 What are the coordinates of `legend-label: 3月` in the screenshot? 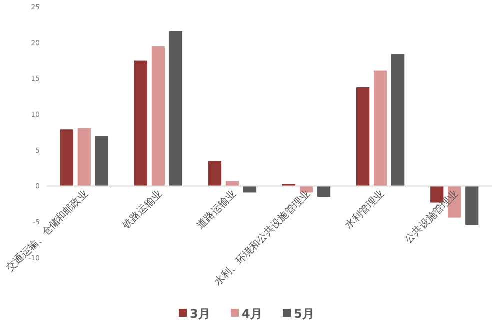 It's located at (200, 314).